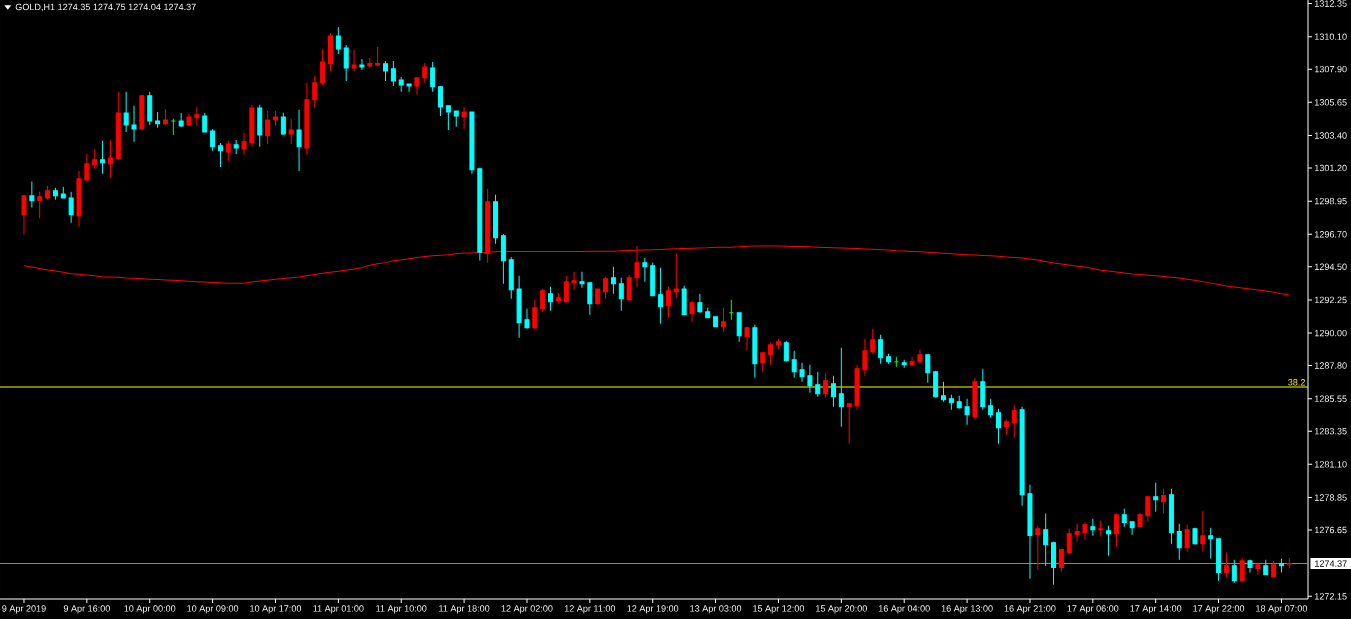  Describe the element at coordinates (1030, 609) in the screenshot. I see `x-tick-label: 16 Apr 21:00` at that location.